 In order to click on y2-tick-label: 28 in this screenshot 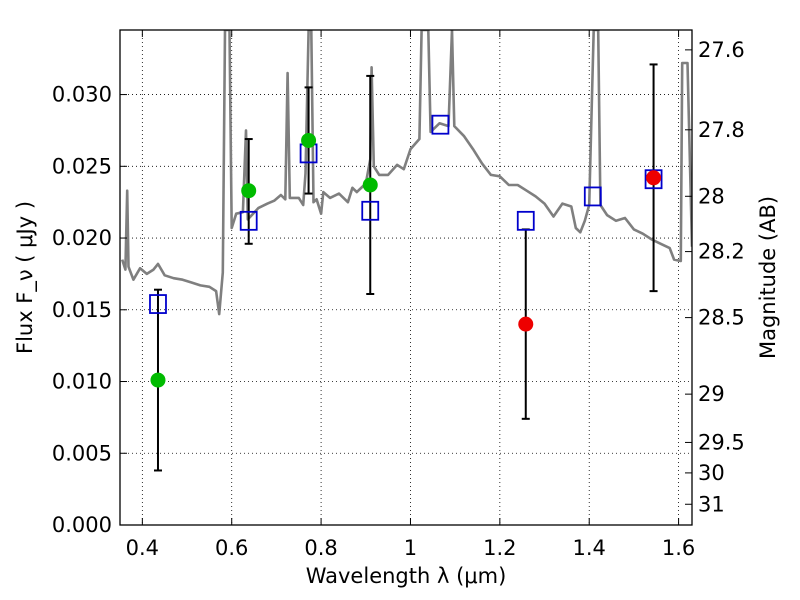, I will do `click(711, 196)`.